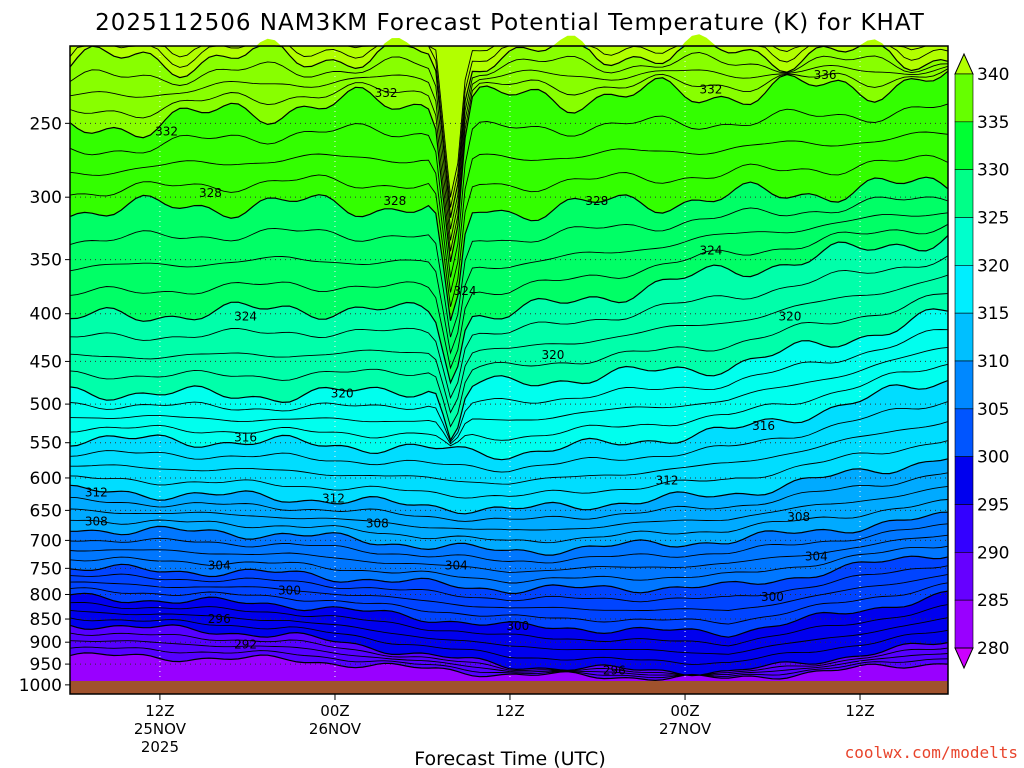 This screenshot has height=768, width=1024. What do you see at coordinates (964, 658) in the screenshot?
I see `colorbar-arrow-bottom` at bounding box center [964, 658].